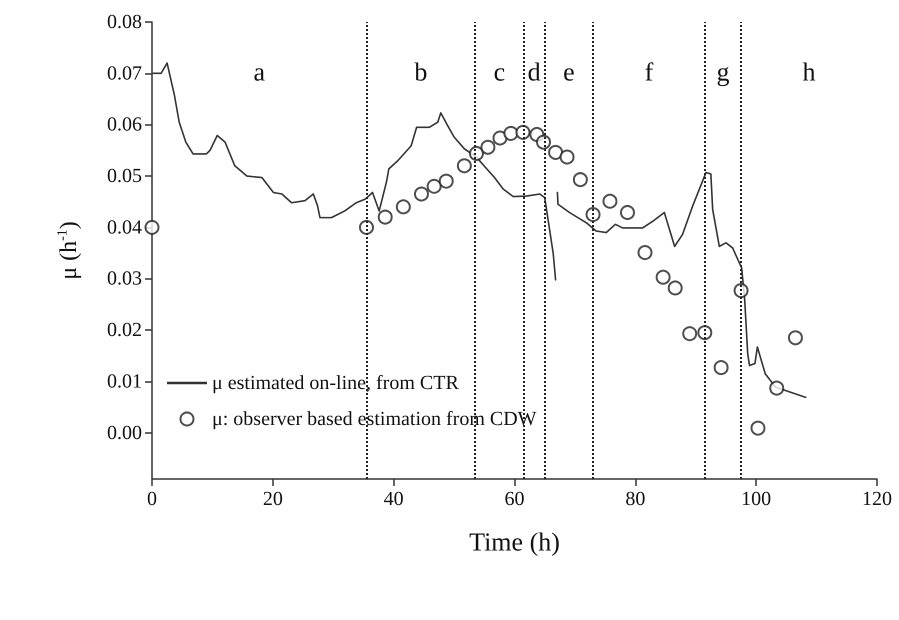 The width and height of the screenshot is (899, 620). What do you see at coordinates (69, 250) in the screenshot?
I see `y-axis-title: μ (h-1)` at bounding box center [69, 250].